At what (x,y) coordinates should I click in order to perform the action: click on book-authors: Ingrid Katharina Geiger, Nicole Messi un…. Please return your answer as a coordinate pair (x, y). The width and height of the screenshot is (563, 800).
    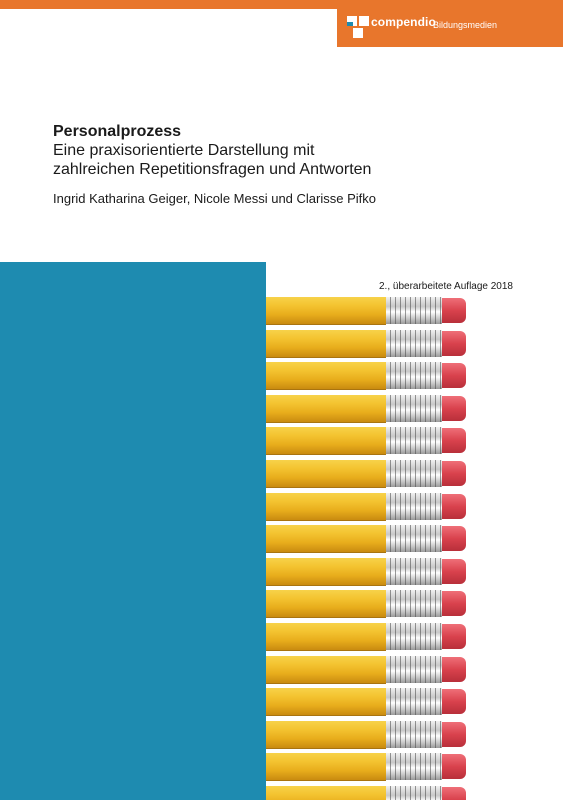
    Looking at the image, I should click on (214, 198).